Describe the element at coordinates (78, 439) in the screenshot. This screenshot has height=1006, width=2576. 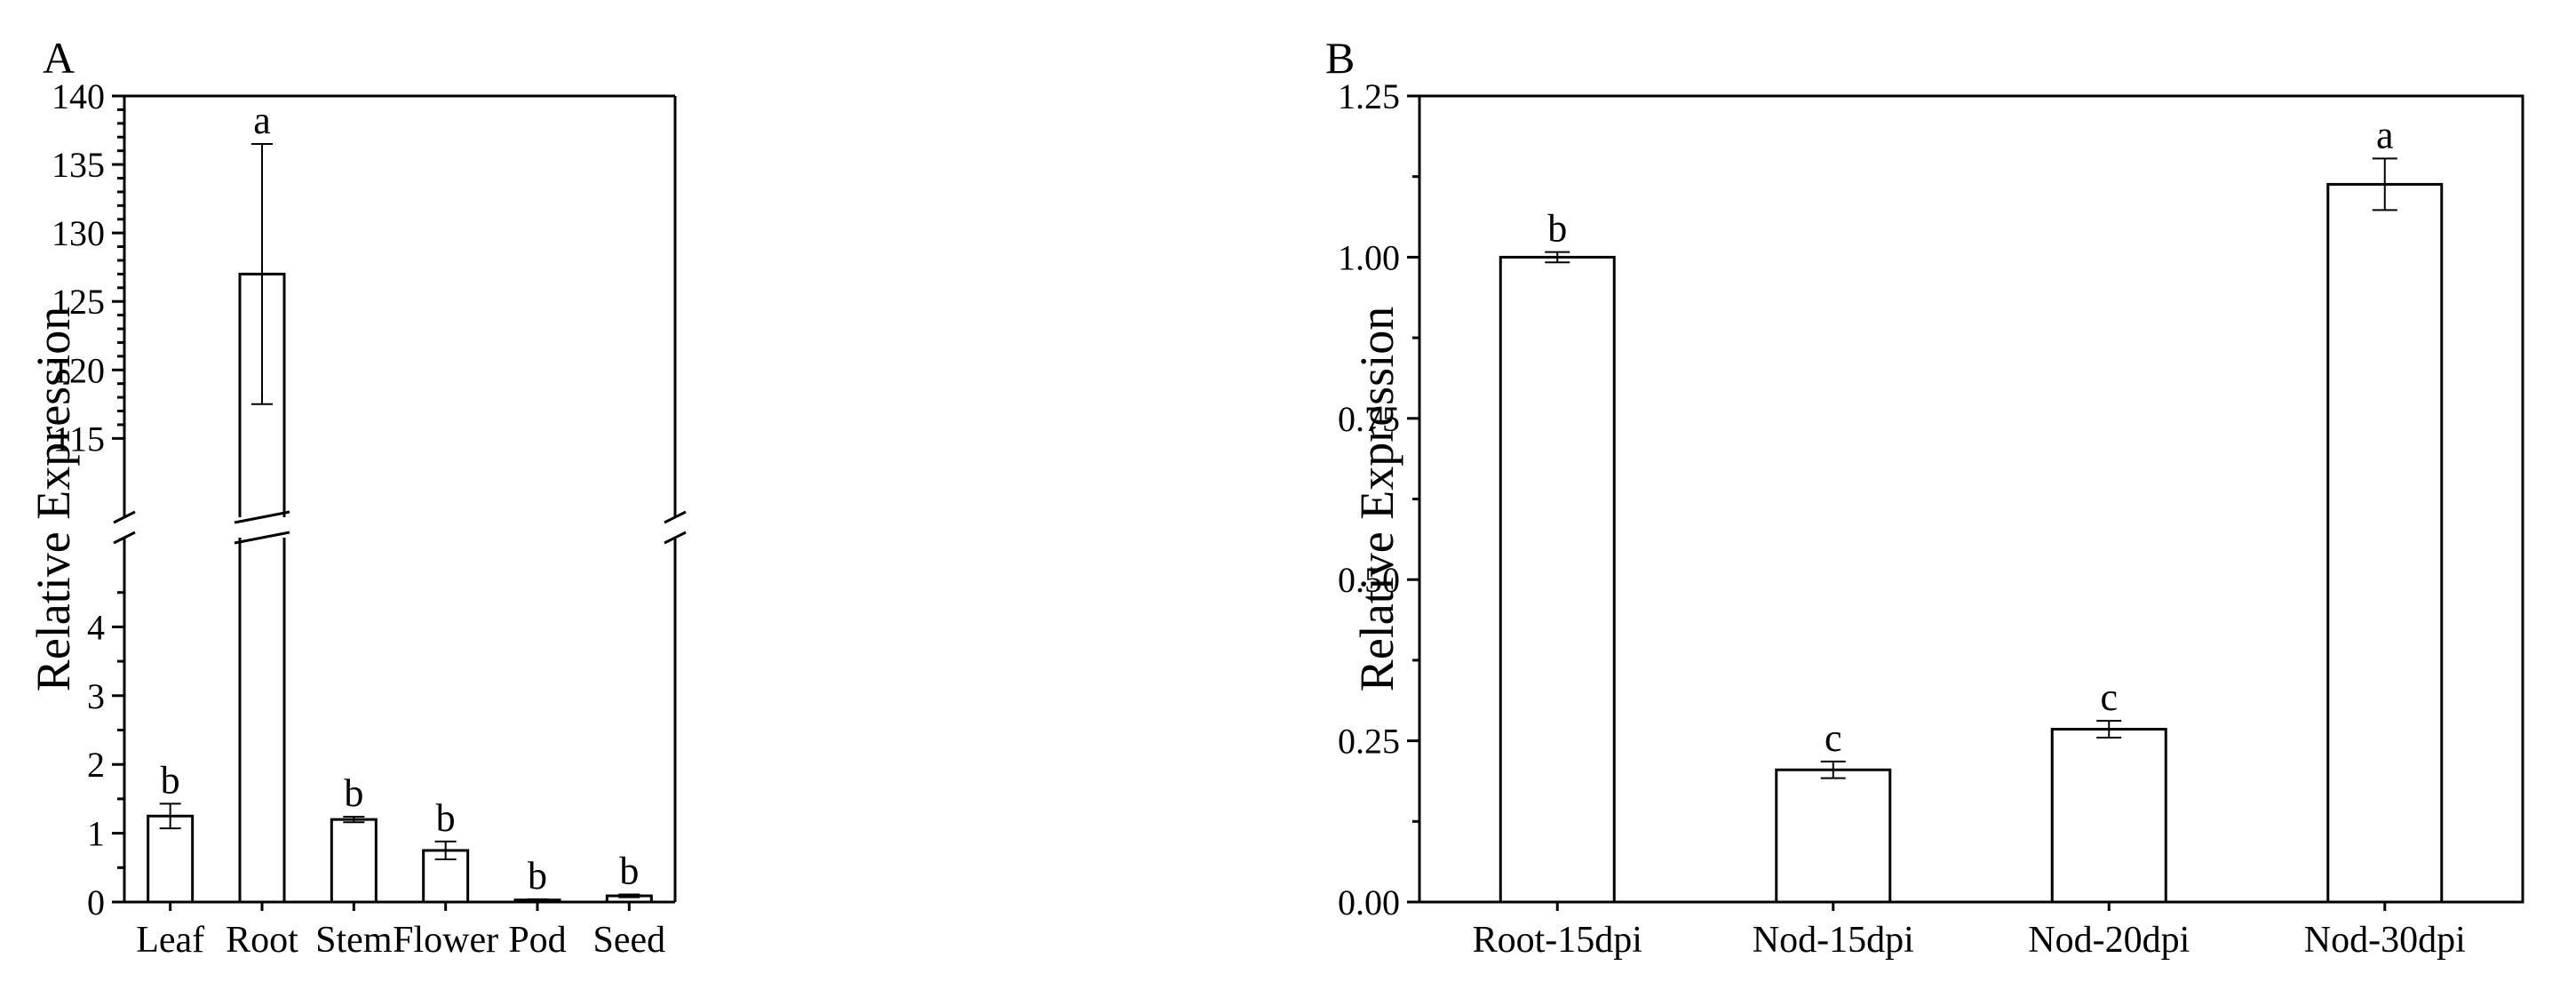
I see `y-tick-label: 115` at that location.